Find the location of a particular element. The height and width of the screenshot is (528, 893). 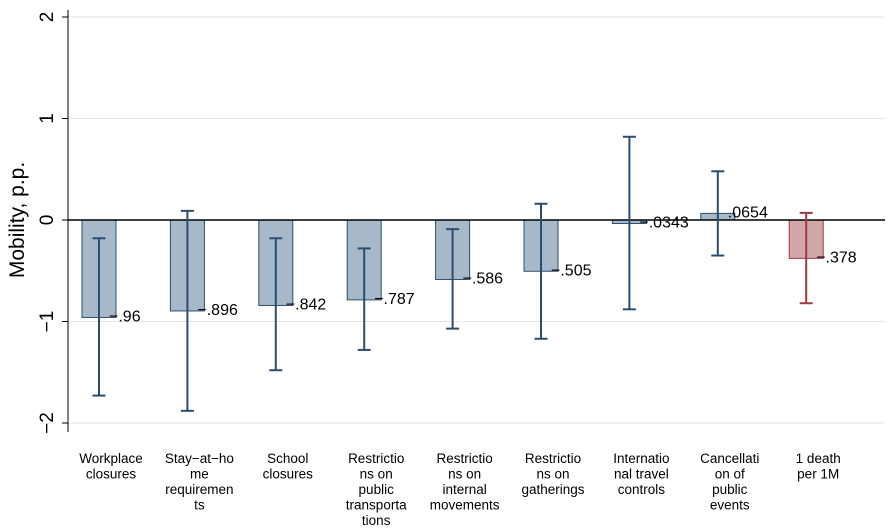

data-label: −.505 is located at coordinates (571, 270).